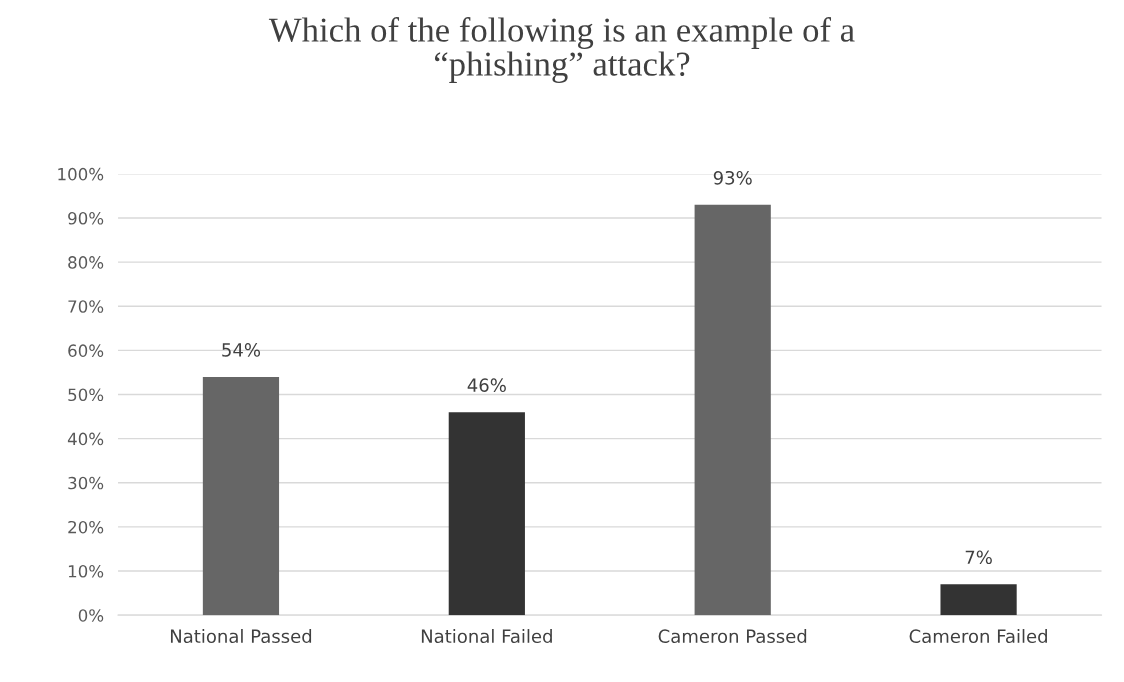  Describe the element at coordinates (85, 439) in the screenshot. I see `y-tick-label: 40%` at that location.